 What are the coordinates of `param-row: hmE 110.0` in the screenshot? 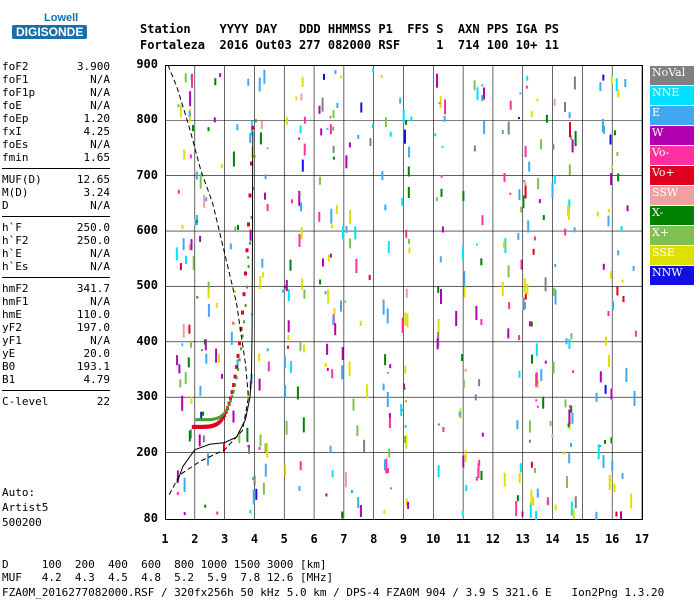 It's located at (56, 314).